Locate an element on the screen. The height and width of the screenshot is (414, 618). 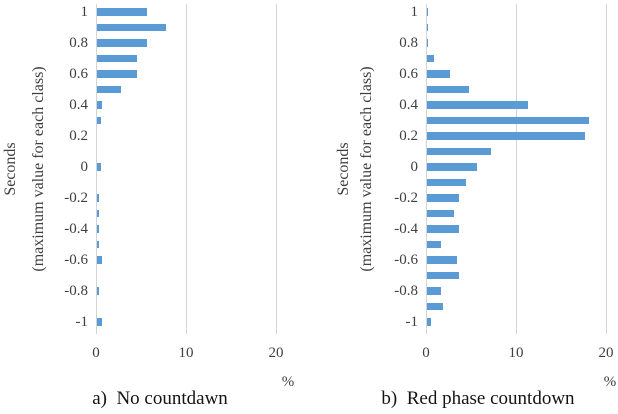
panel-caption-a: a) No countdawn is located at coordinates (160, 398).